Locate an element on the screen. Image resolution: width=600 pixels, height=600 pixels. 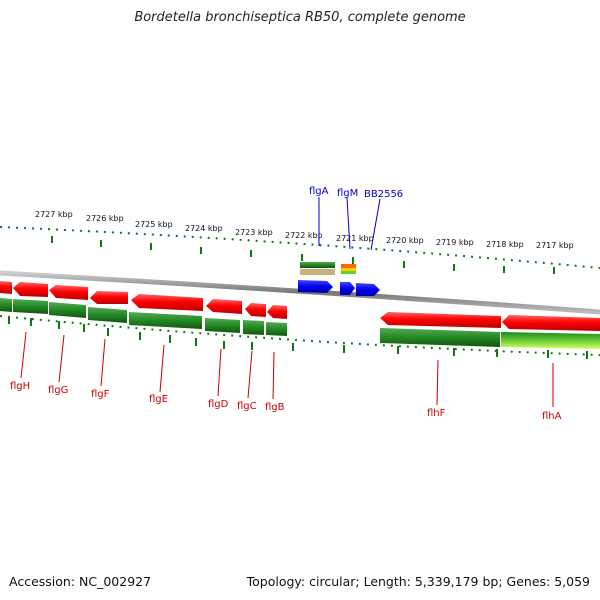
gene-flgA-track is located at coordinates (317, 268).